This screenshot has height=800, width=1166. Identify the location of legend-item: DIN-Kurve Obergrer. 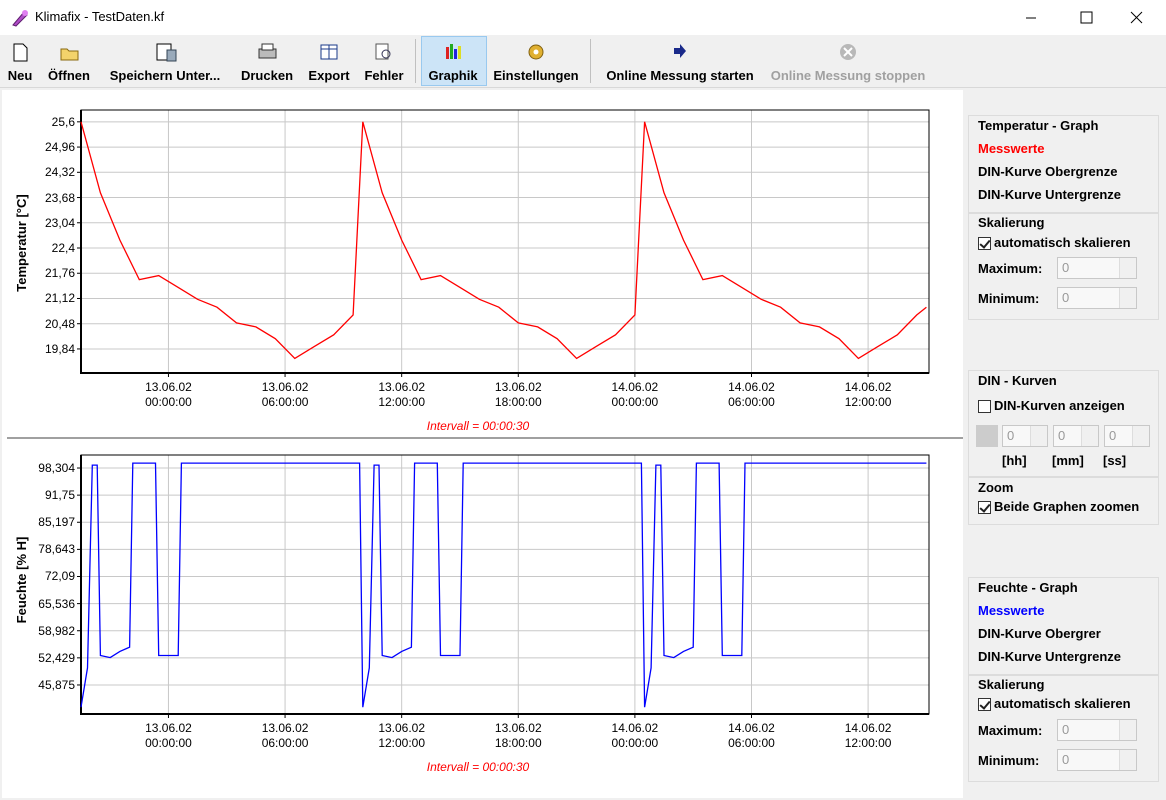
(1039, 633).